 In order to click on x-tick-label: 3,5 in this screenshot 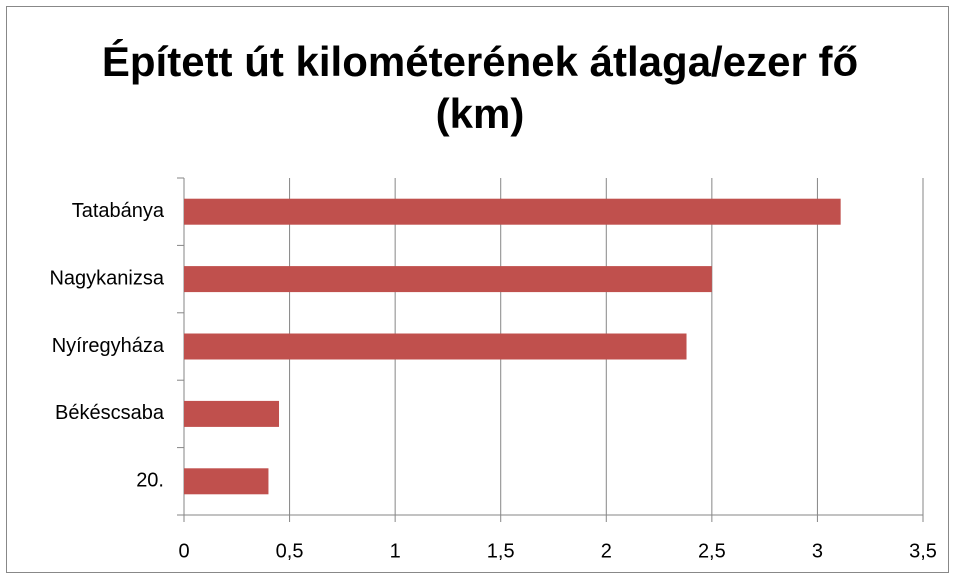, I will do `click(923, 551)`.